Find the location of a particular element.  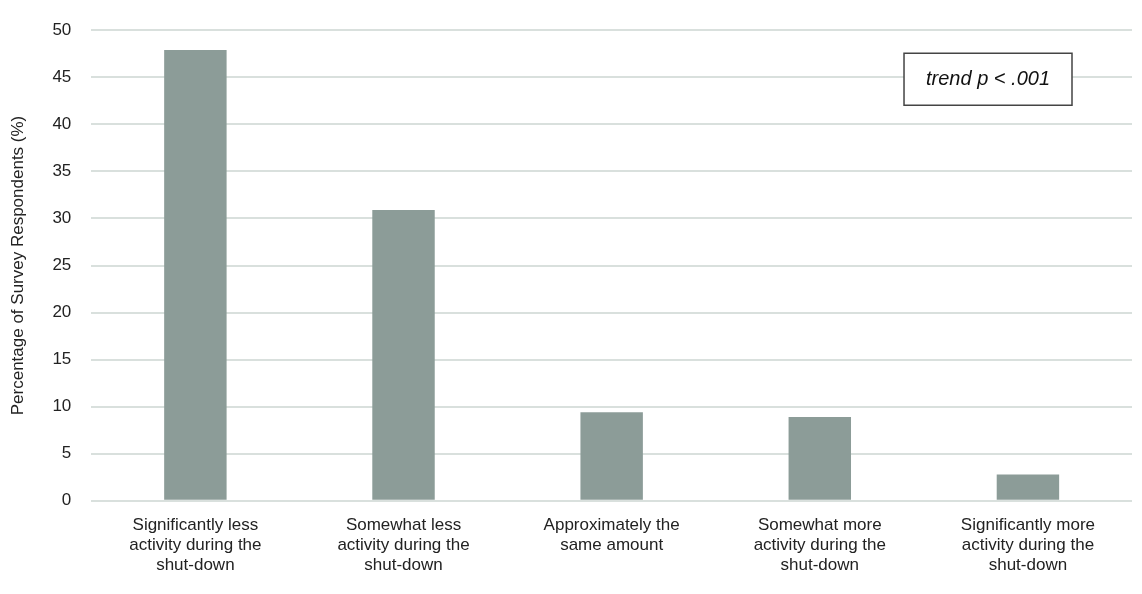

y-tick-label: 0 is located at coordinates (66, 500).